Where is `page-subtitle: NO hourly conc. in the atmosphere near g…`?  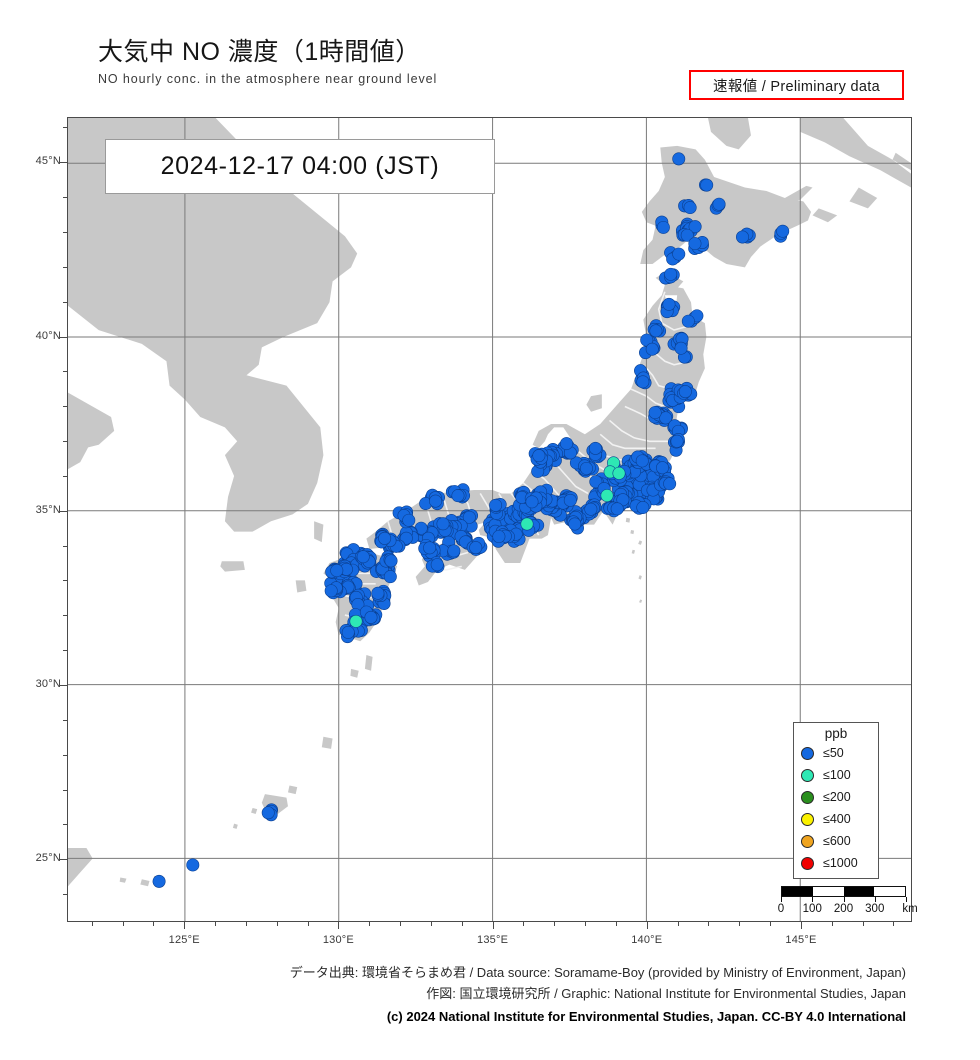
page-subtitle: NO hourly conc. in the atmosphere near g… is located at coordinates (268, 78).